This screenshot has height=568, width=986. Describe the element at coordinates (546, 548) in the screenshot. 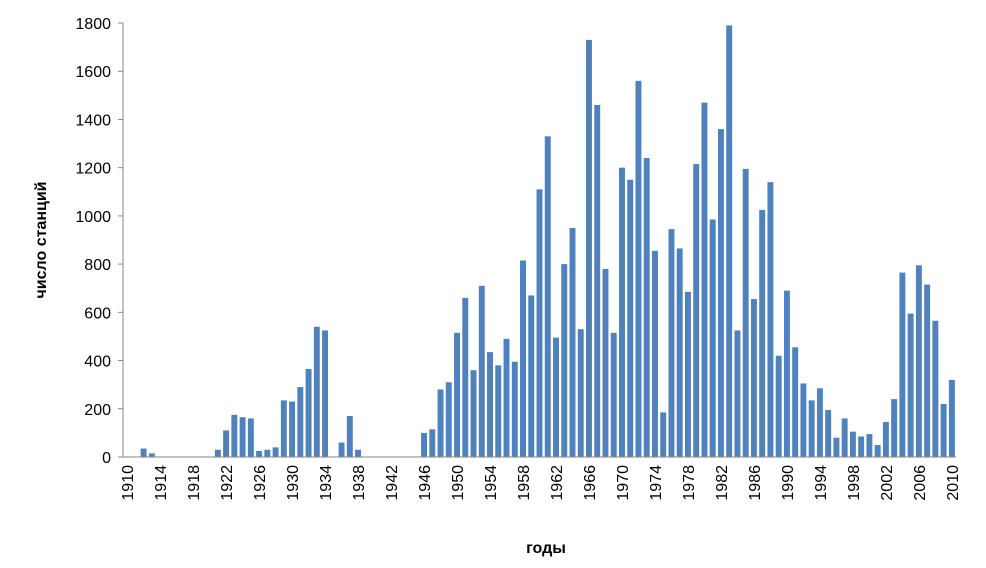

I see `x-axis-label: годы` at that location.